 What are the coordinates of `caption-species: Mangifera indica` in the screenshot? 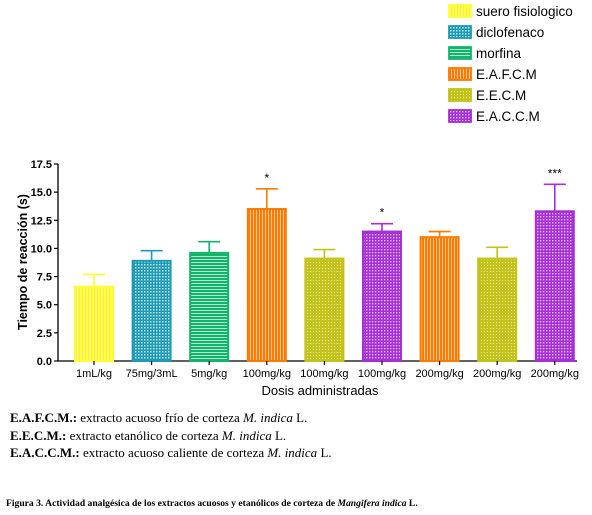 It's located at (372, 503).